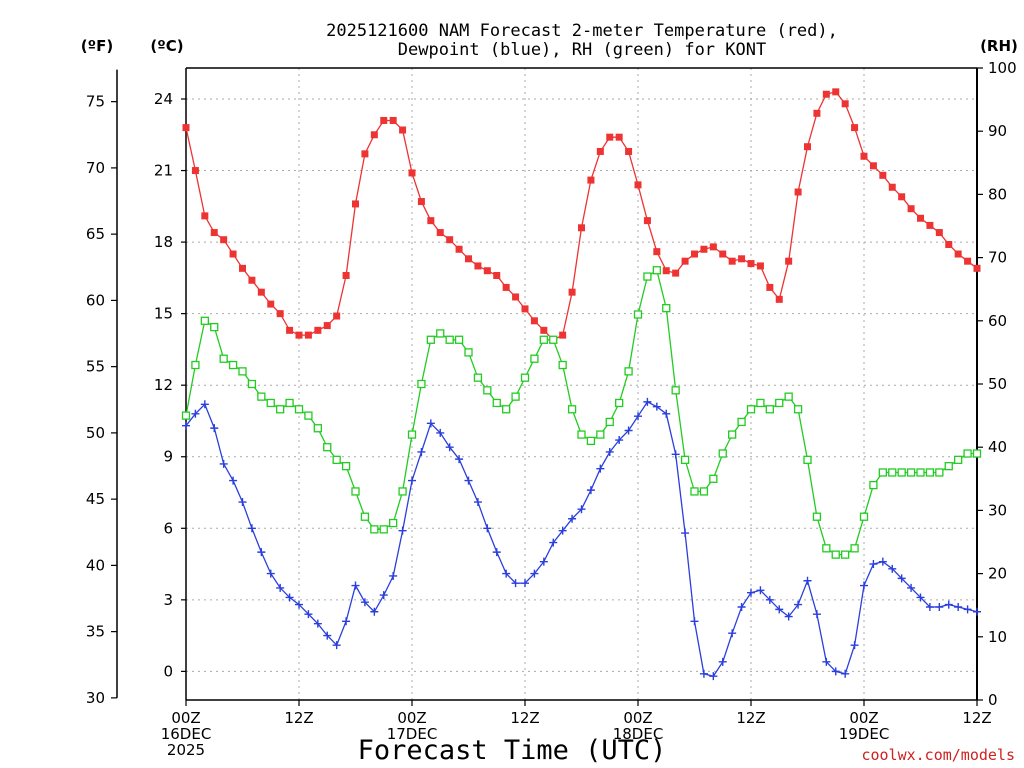 This screenshot has height=768, width=1024. What do you see at coordinates (95, 300) in the screenshot?
I see `fahrenheit-tick-label: 60` at bounding box center [95, 300].